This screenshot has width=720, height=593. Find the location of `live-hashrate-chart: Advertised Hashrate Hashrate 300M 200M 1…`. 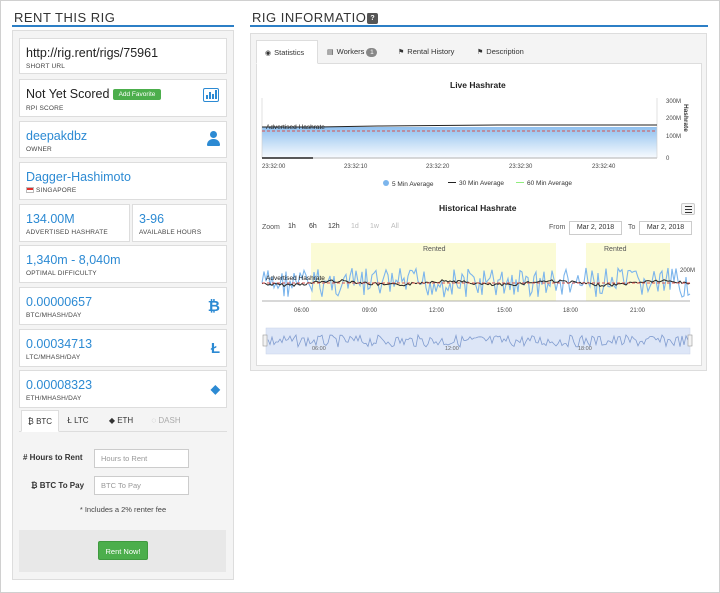

live-hashrate-chart: Advertised Hashrate Hashrate 300M 200M 1… is located at coordinates (475, 134).